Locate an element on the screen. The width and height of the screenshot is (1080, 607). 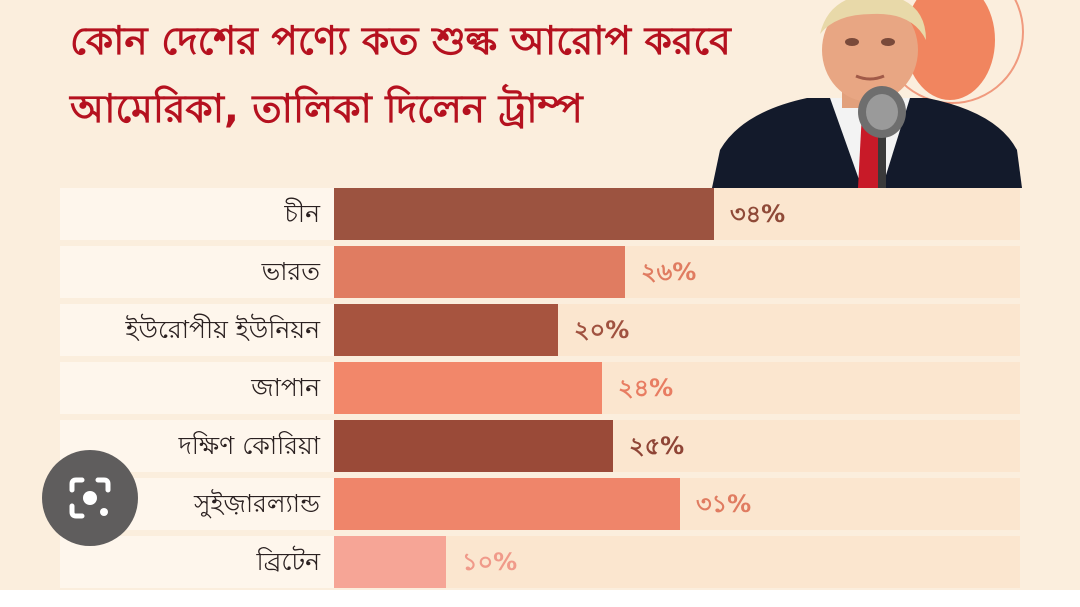
chart-row: ব্রিটেন ১০% is located at coordinates (540, 562).